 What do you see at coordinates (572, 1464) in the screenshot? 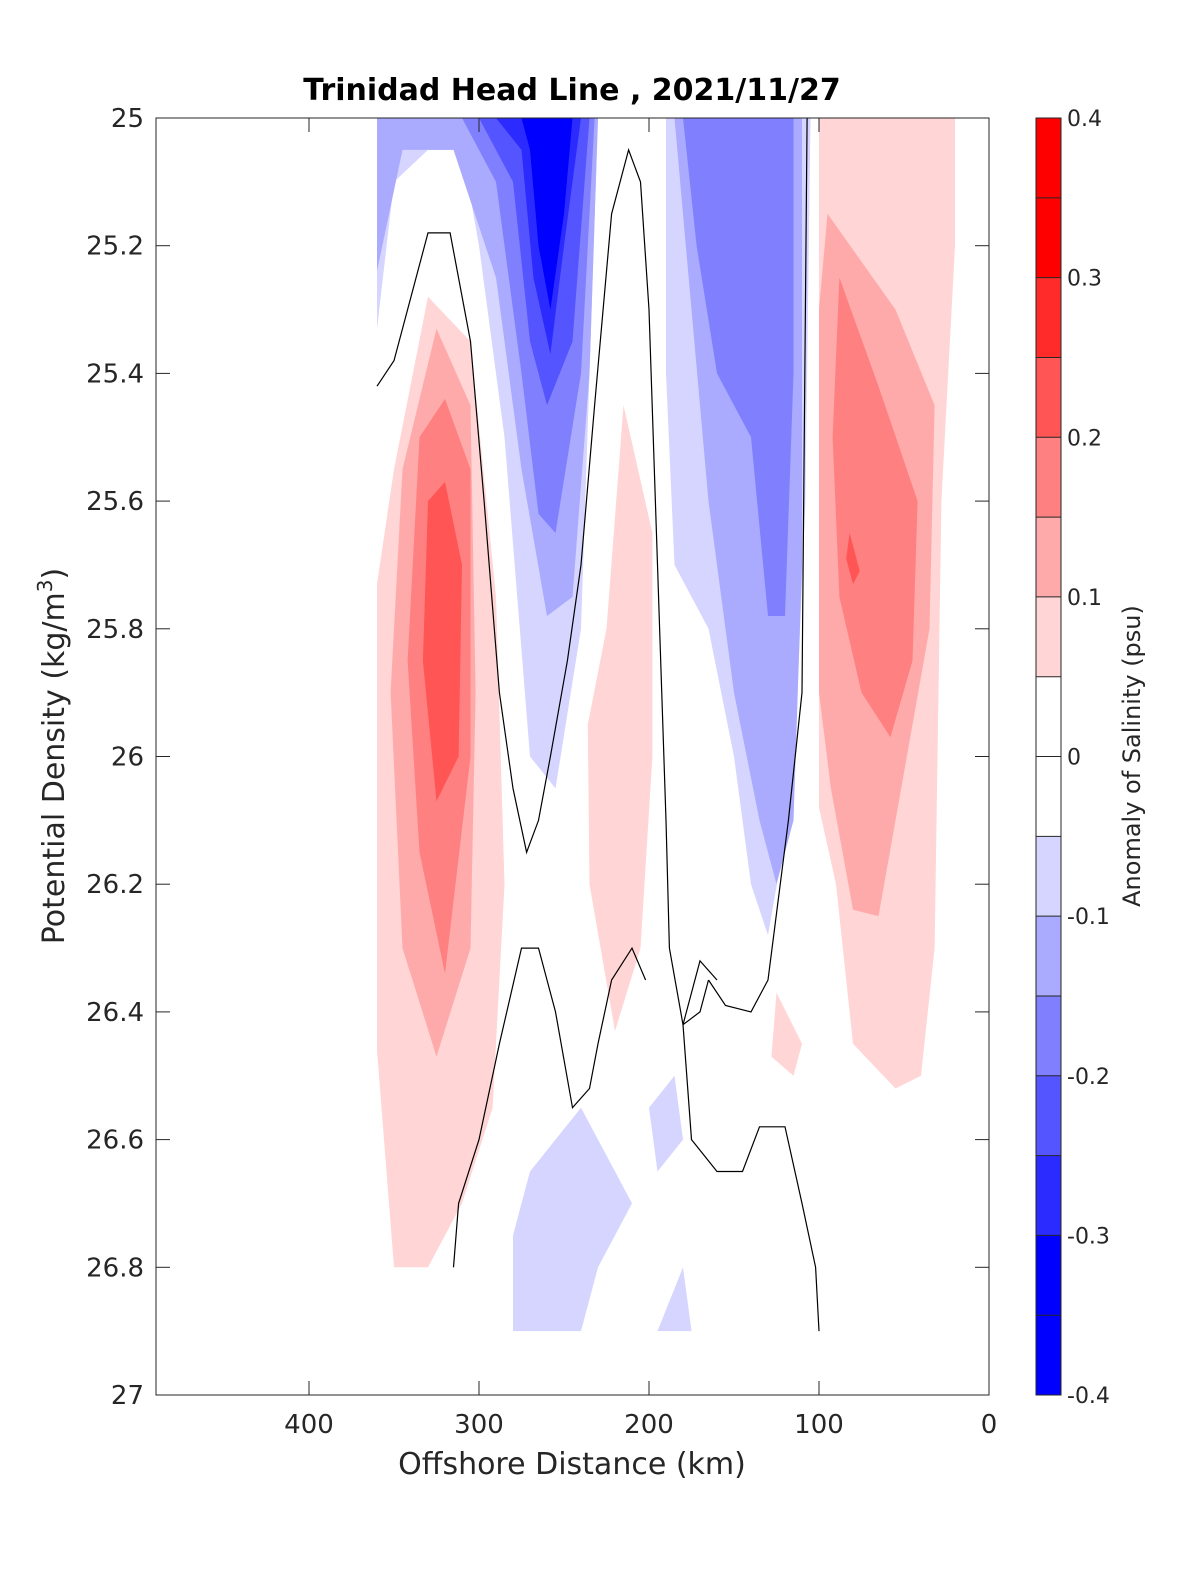
I see `x-axis-label: Offshore Distance (km)` at bounding box center [572, 1464].